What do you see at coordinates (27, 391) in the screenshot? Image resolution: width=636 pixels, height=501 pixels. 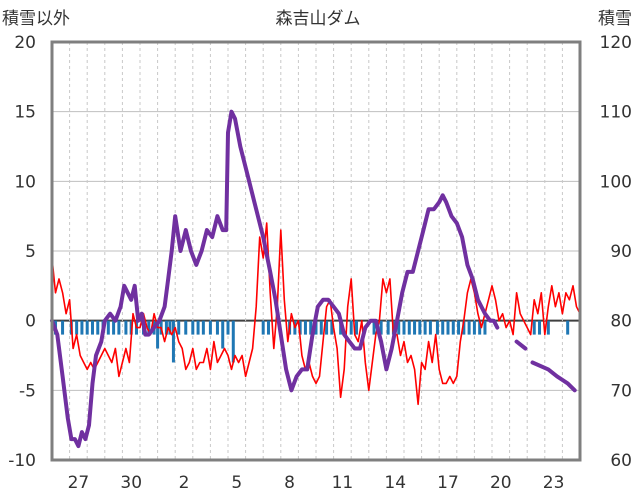 I see `left-y-tick-label: -5` at bounding box center [27, 391].